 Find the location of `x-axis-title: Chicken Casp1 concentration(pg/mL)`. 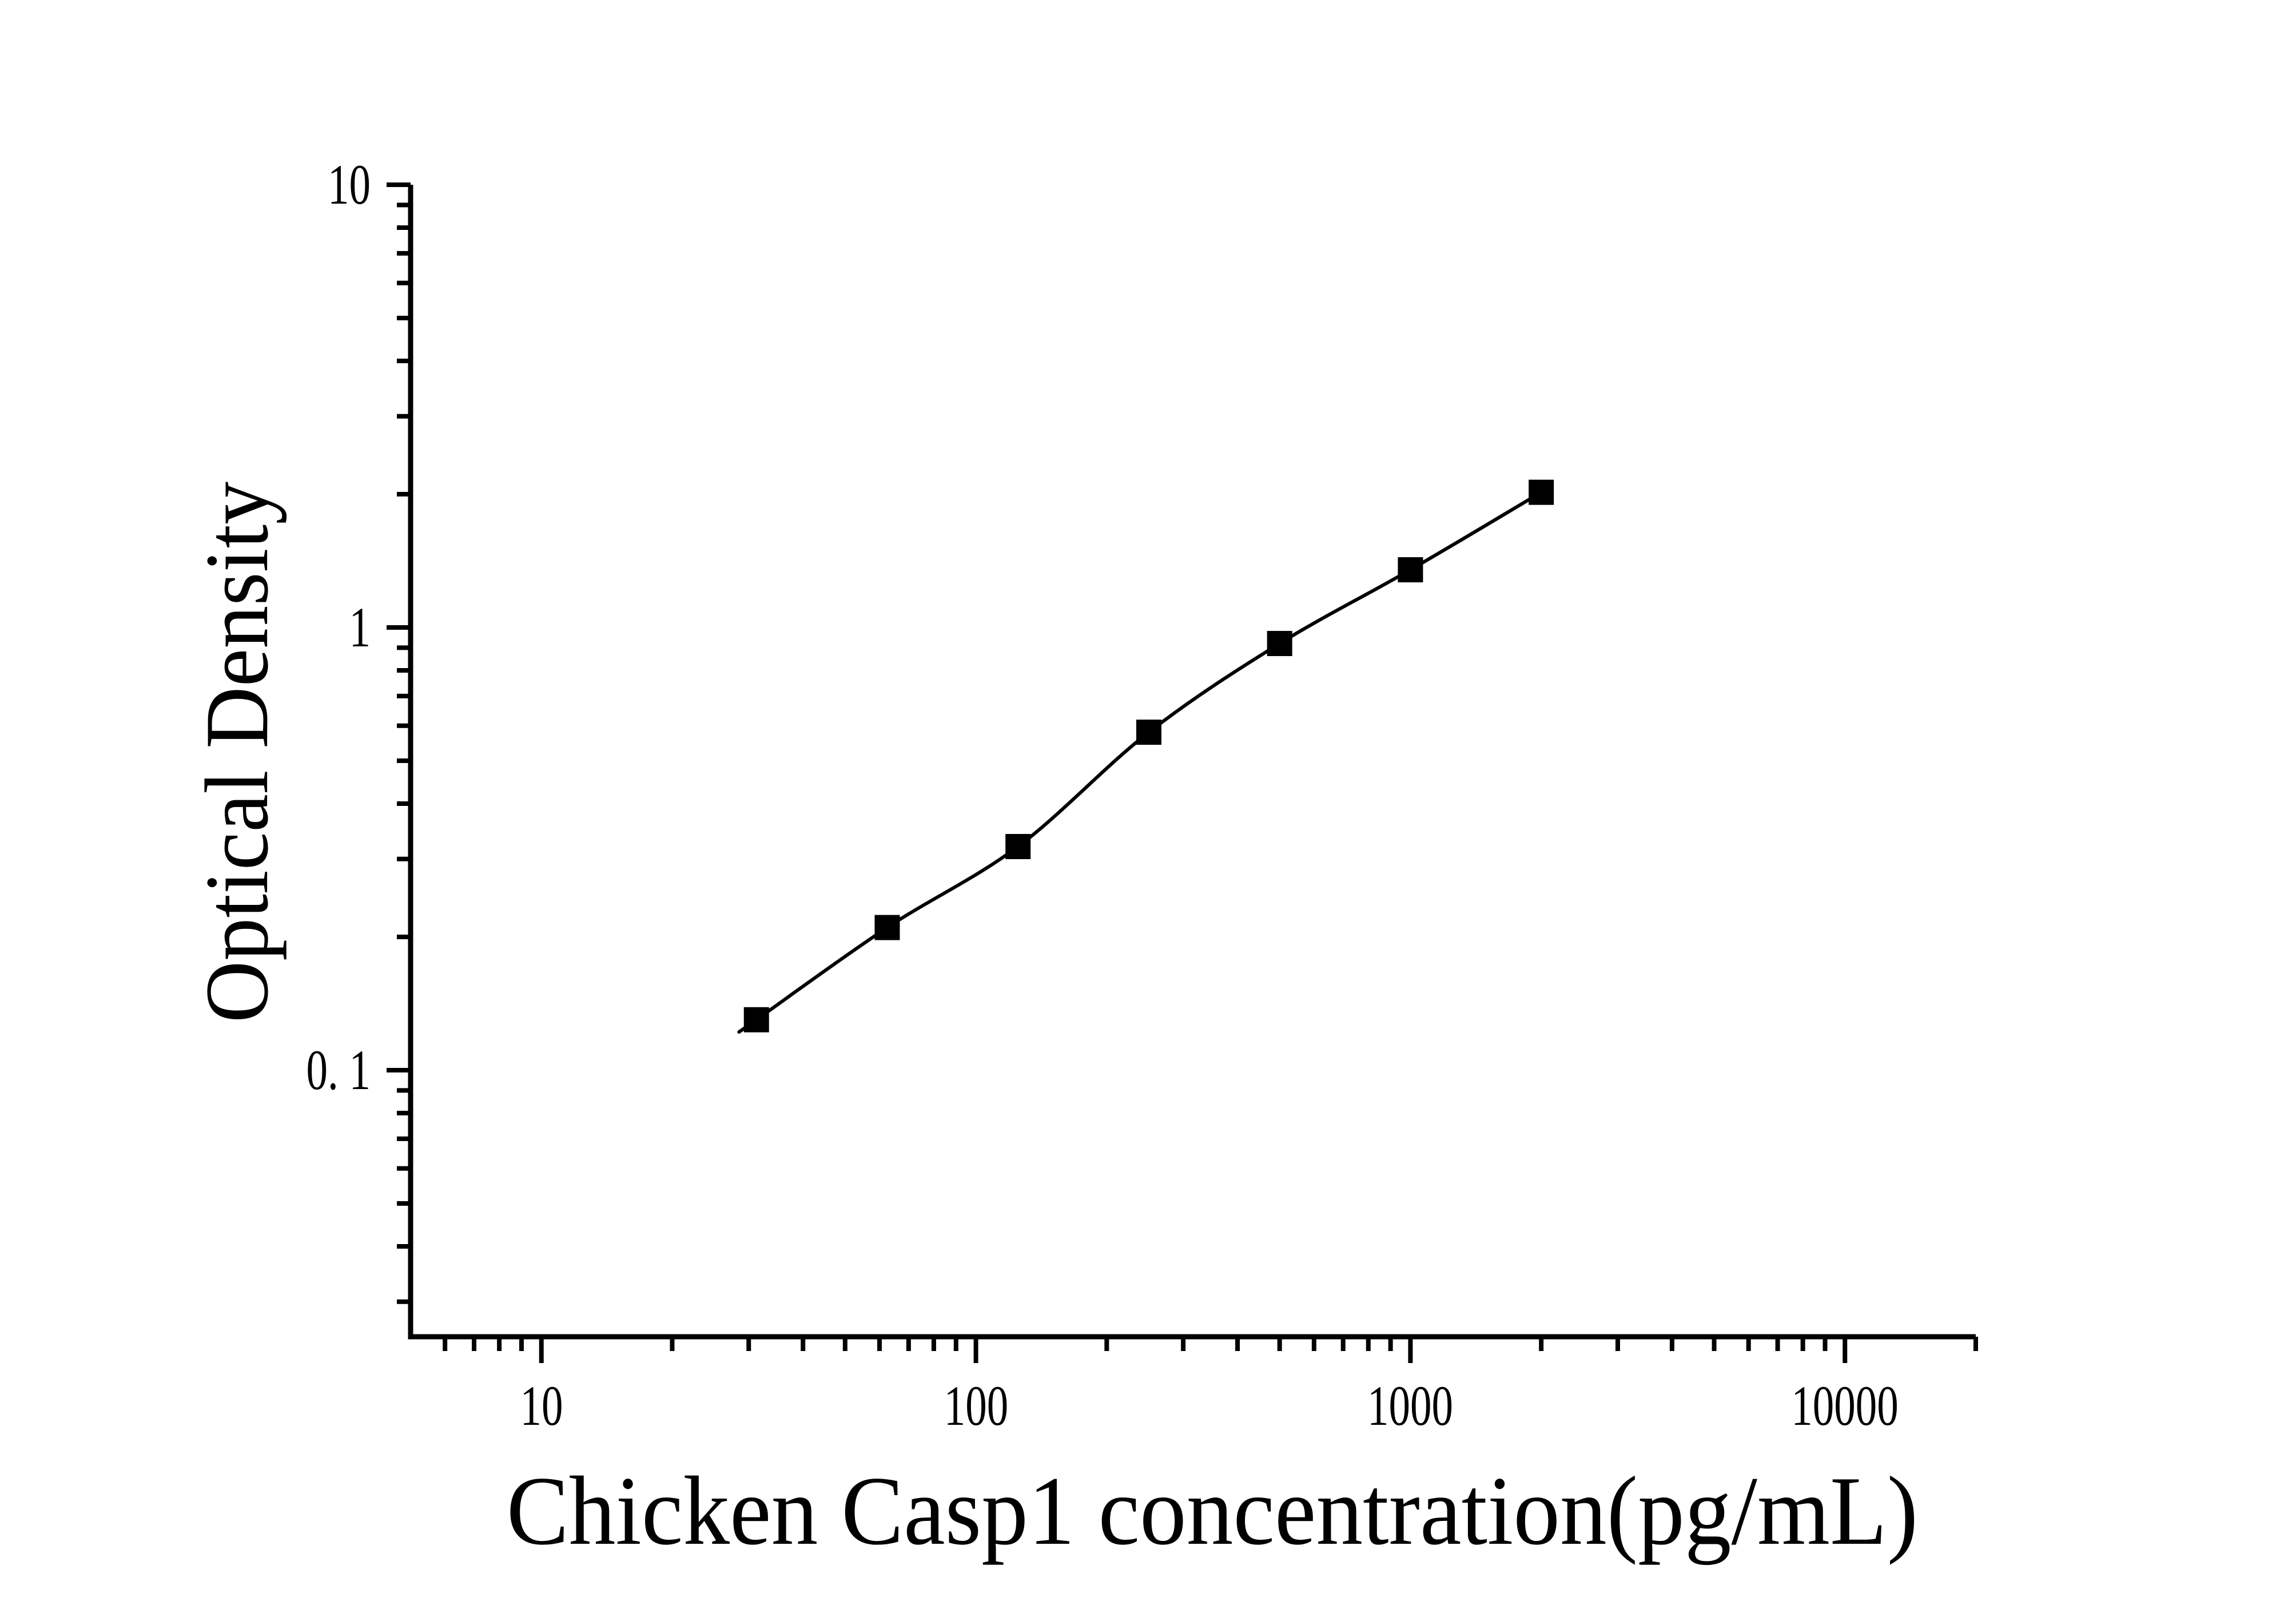

x-axis-title: Chicken Casp1 concentration(pg/mL) is located at coordinates (1213, 1511).